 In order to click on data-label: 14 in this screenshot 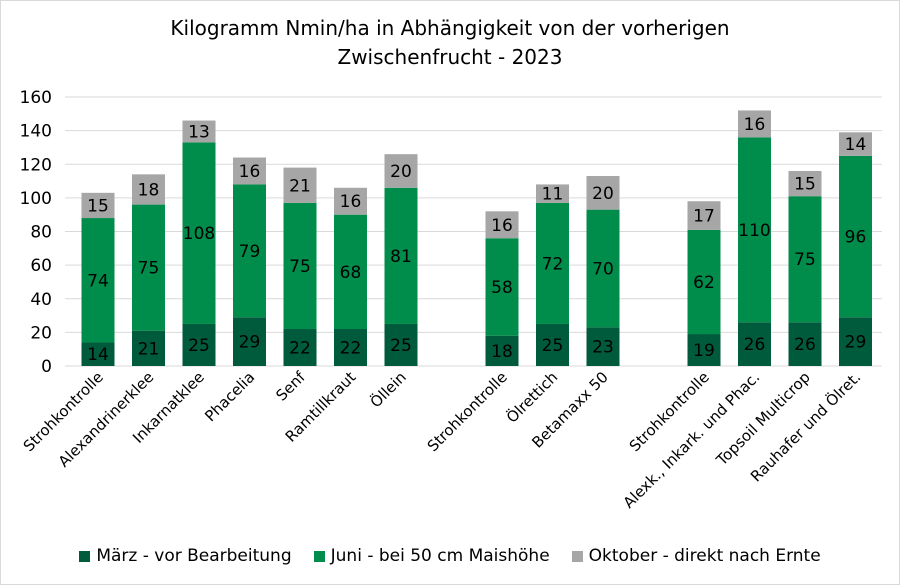, I will do `click(98, 355)`.